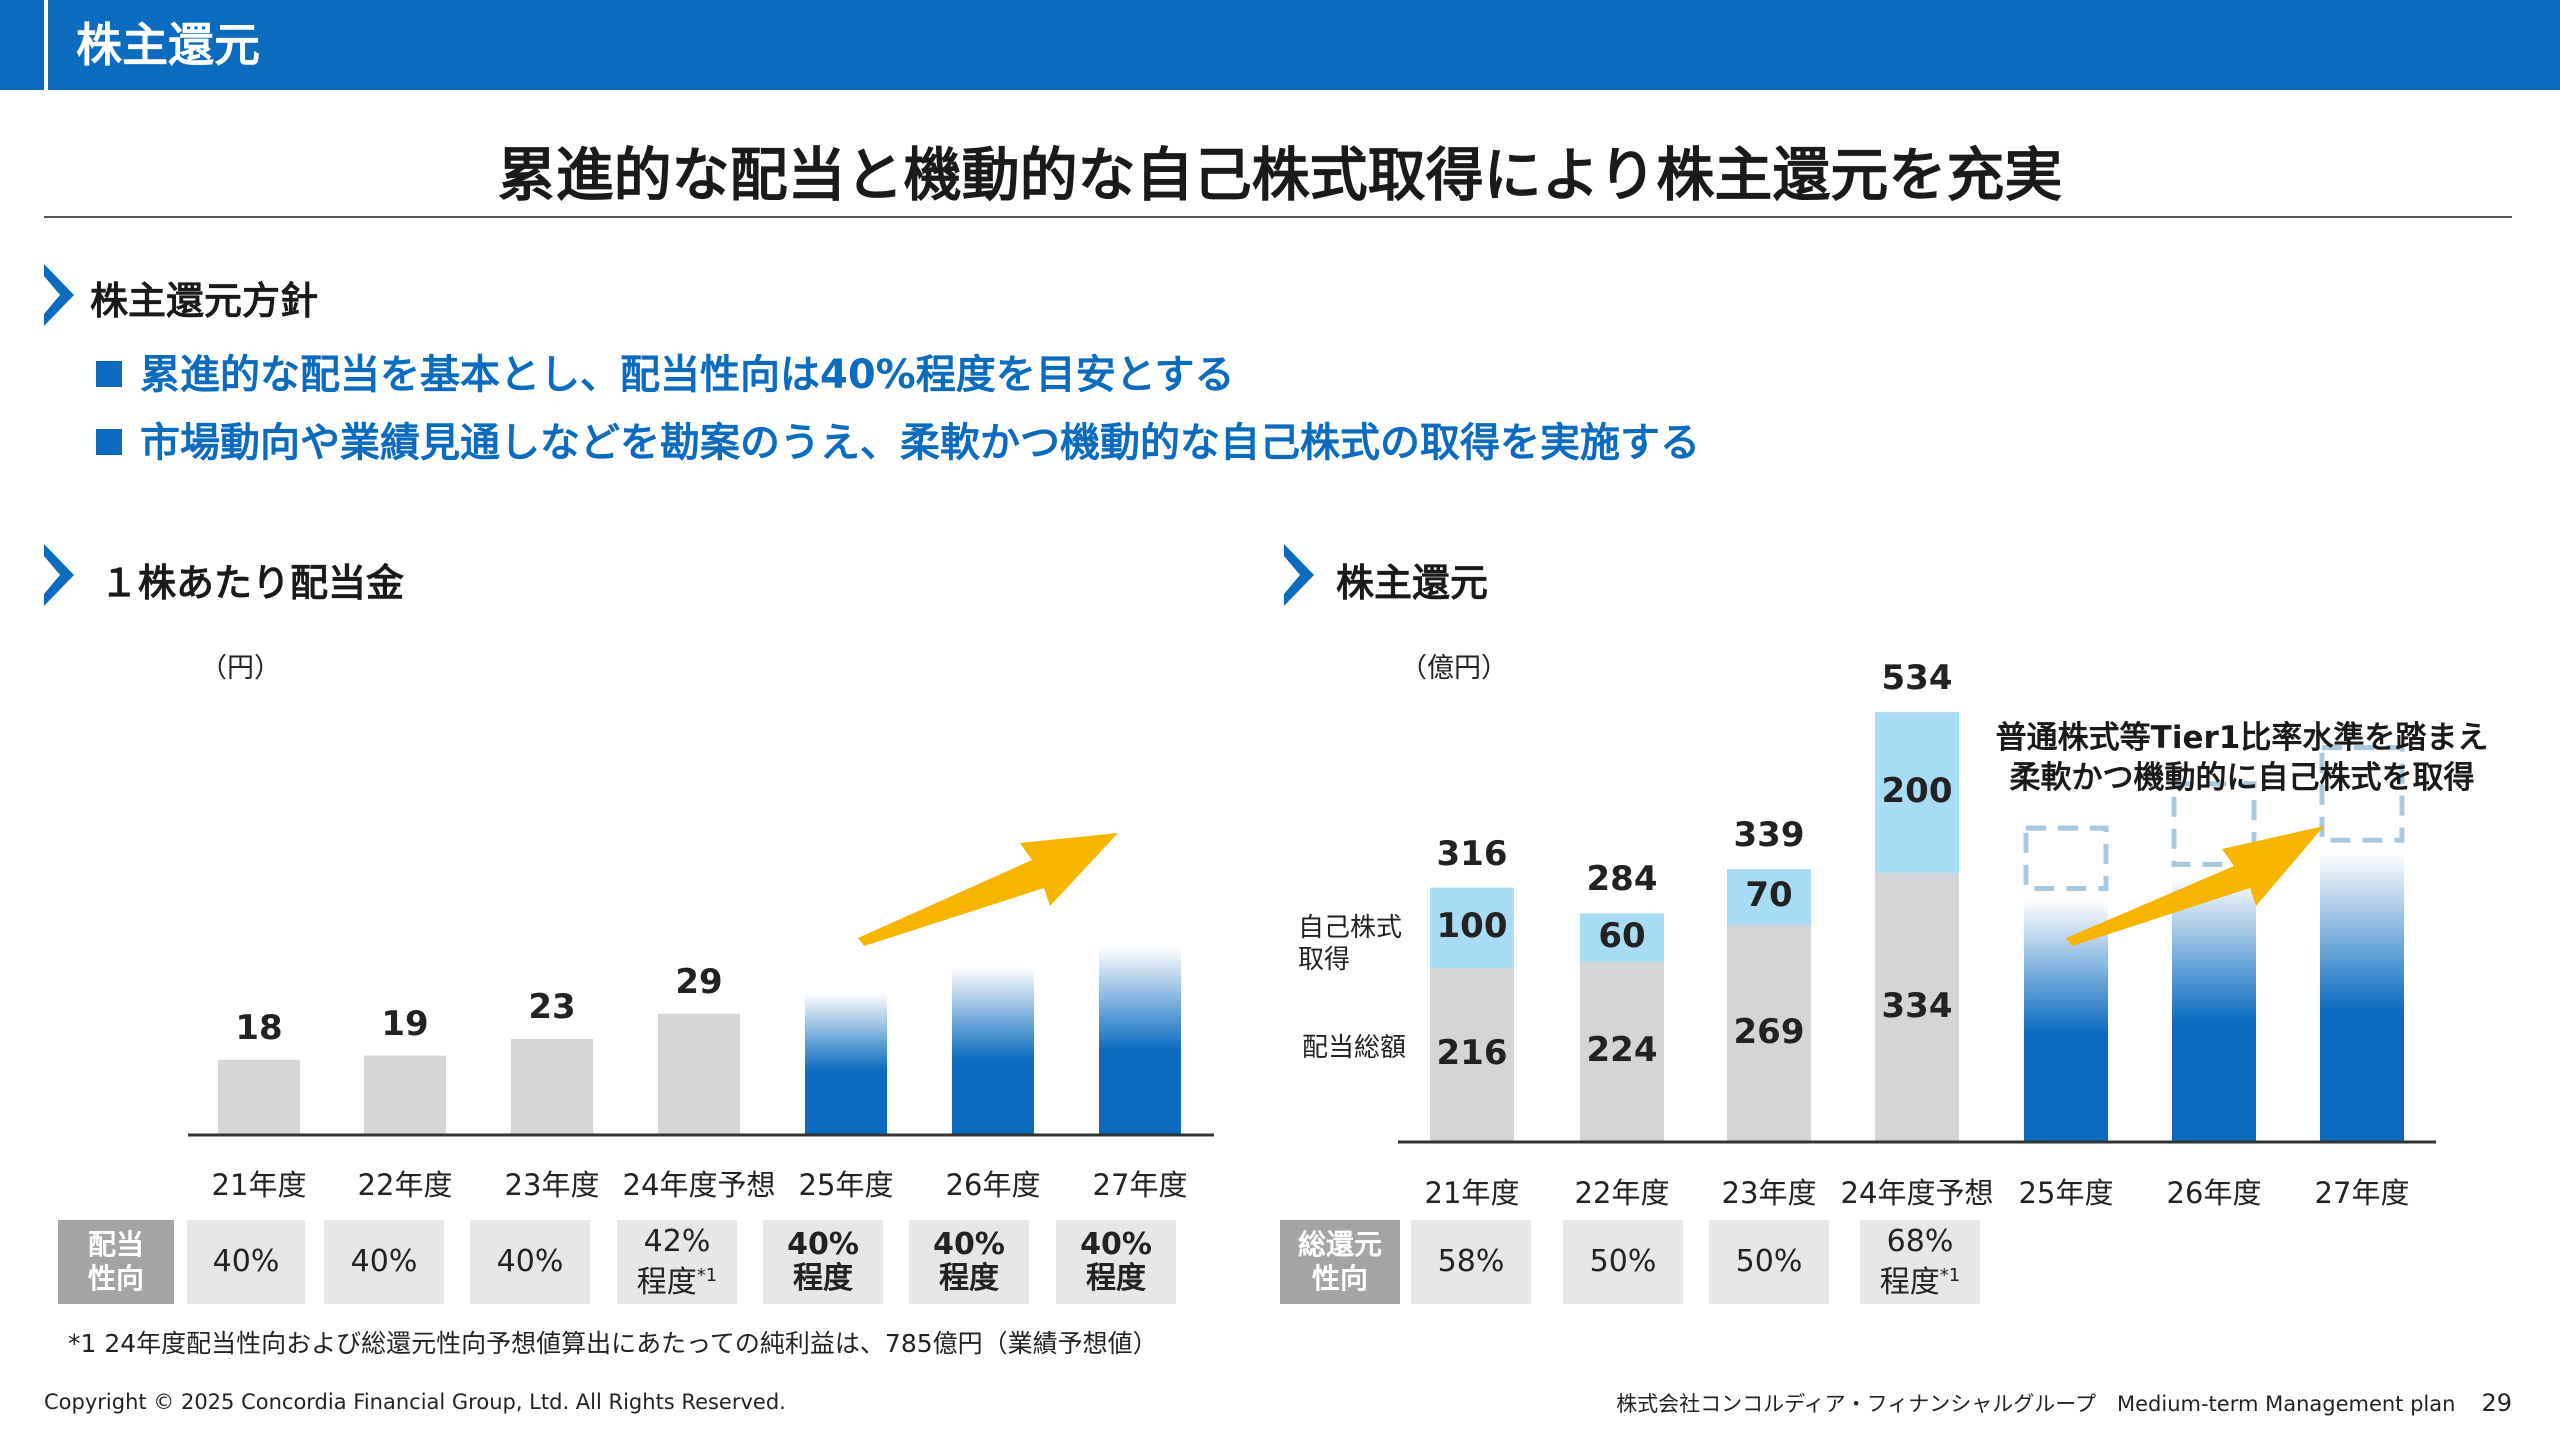 The image size is (2560, 1440). Describe the element at coordinates (1340, 1262) in the screenshot. I see `total-return-ratio-label: 総還元 性向` at that location.